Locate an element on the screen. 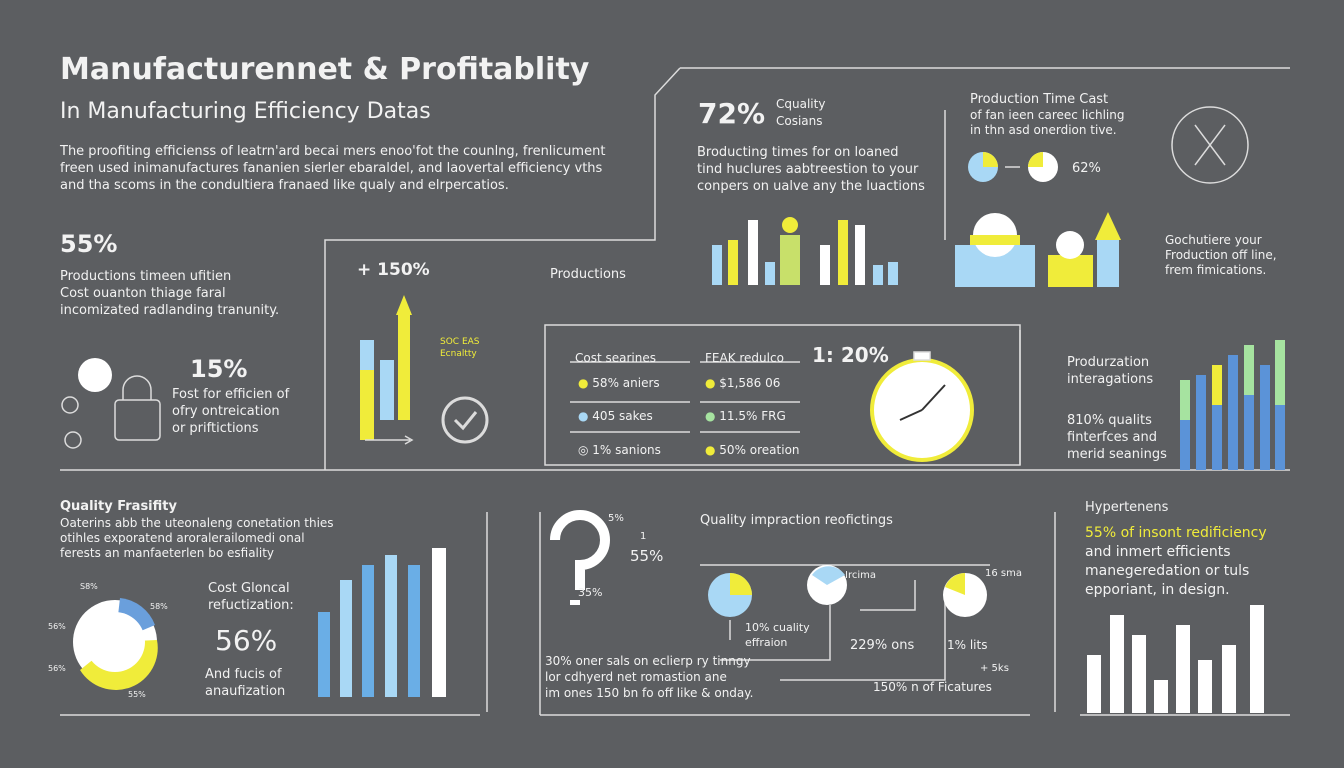 This screenshot has width=1344, height=768. workers is located at coordinates (1038, 249).